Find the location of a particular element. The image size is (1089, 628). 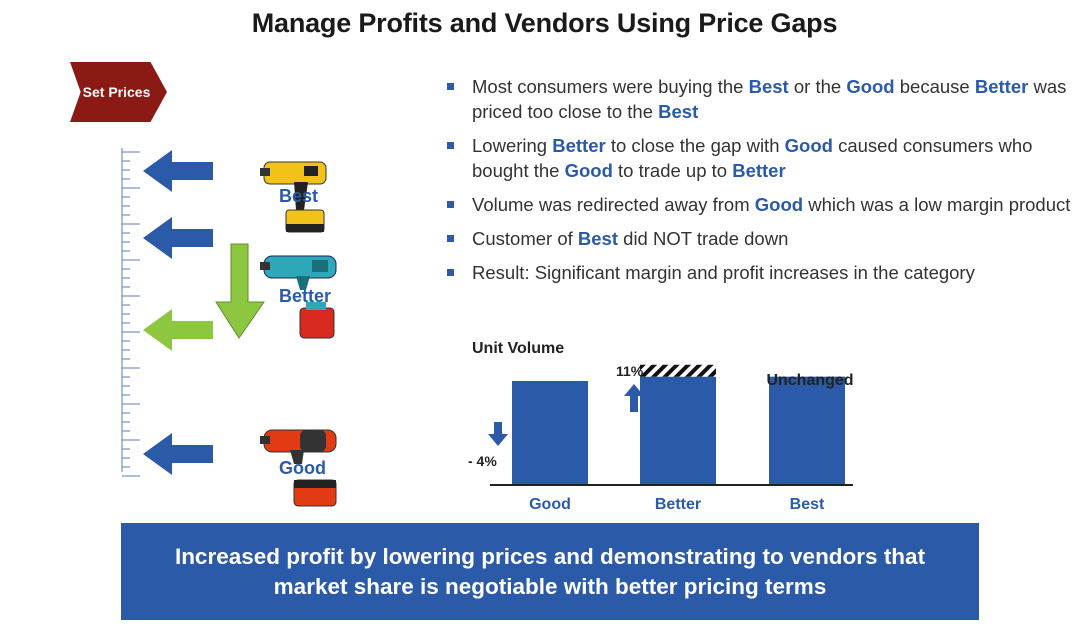

product-label-better: Better is located at coordinates (305, 296).